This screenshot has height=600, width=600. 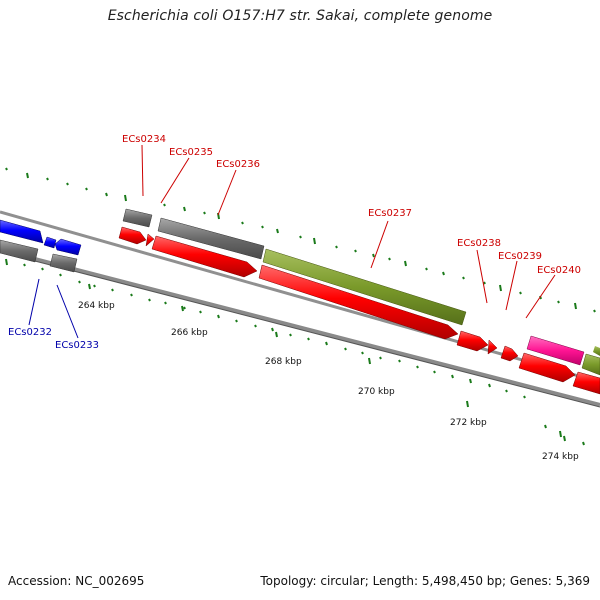 What do you see at coordinates (53, 308) in the screenshot?
I see `label-leaders-reverse` at bounding box center [53, 308].